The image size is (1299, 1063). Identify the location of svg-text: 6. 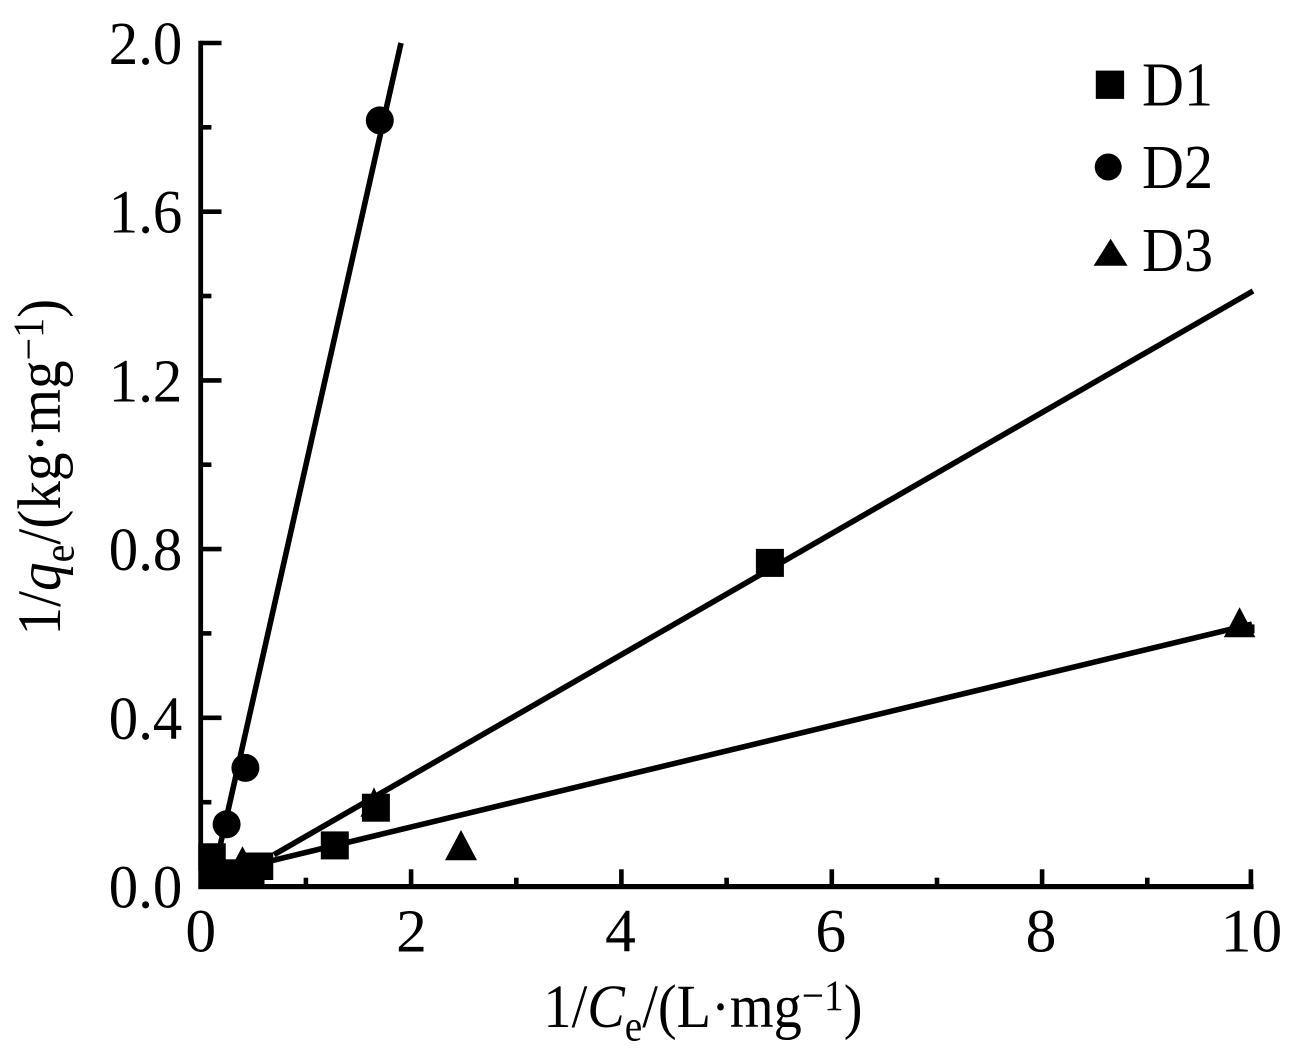
(830, 932).